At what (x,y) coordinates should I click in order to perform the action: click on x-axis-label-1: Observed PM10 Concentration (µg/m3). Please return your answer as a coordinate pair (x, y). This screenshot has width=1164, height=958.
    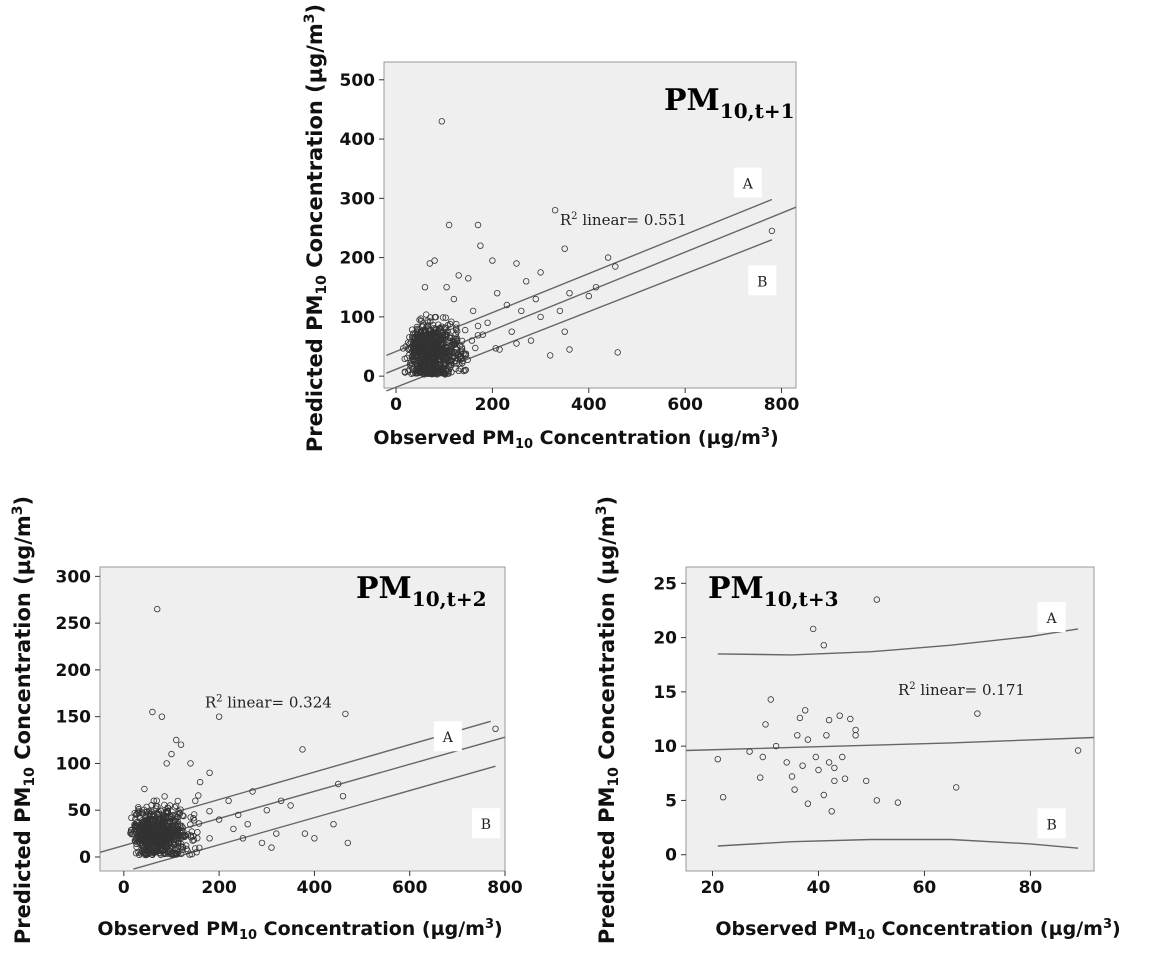
    Looking at the image, I should click on (575, 439).